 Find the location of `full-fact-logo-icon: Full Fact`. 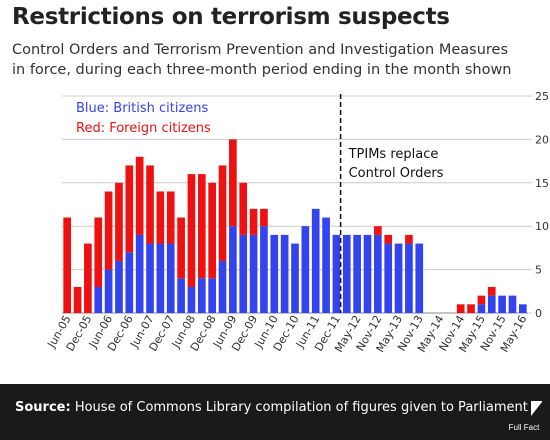

full-fact-logo-icon: Full Fact is located at coordinates (524, 416).